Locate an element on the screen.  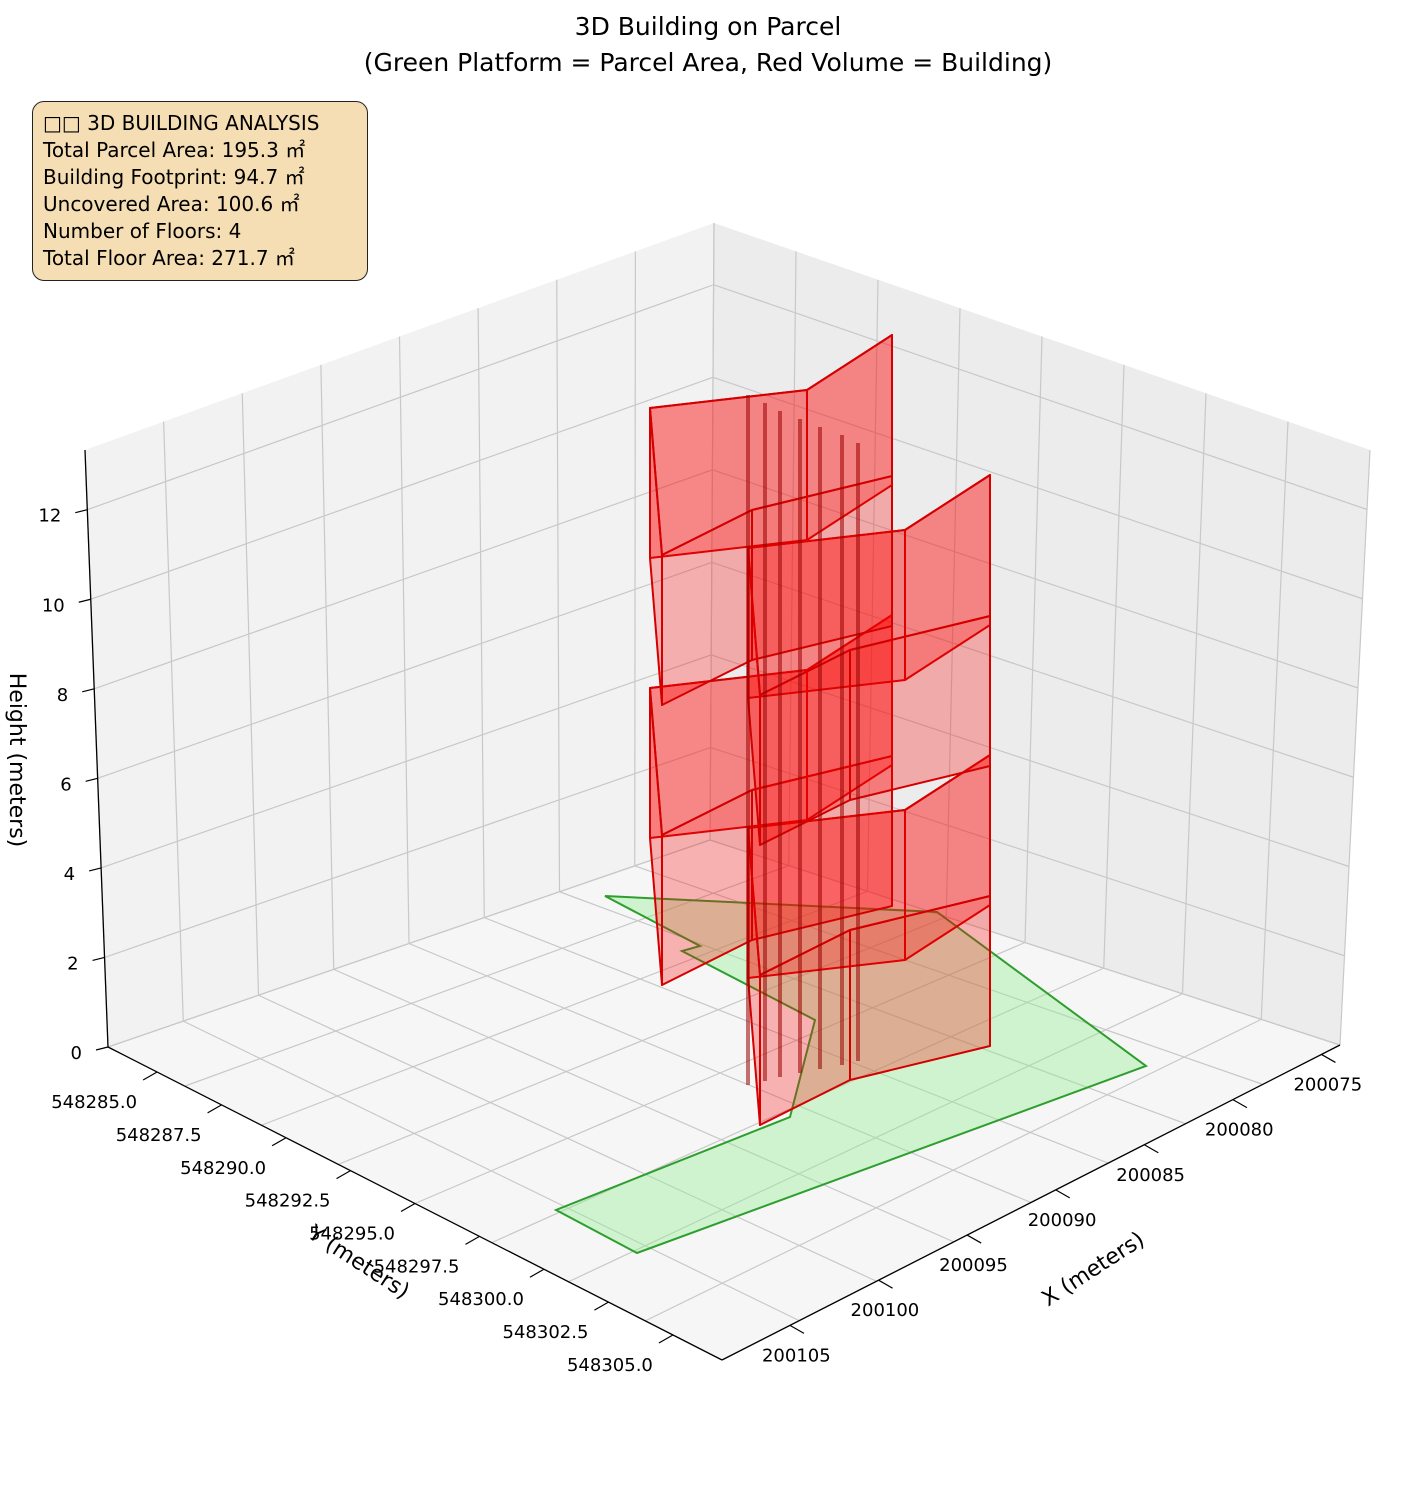
z-tick-label: 8 is located at coordinates (62, 695).